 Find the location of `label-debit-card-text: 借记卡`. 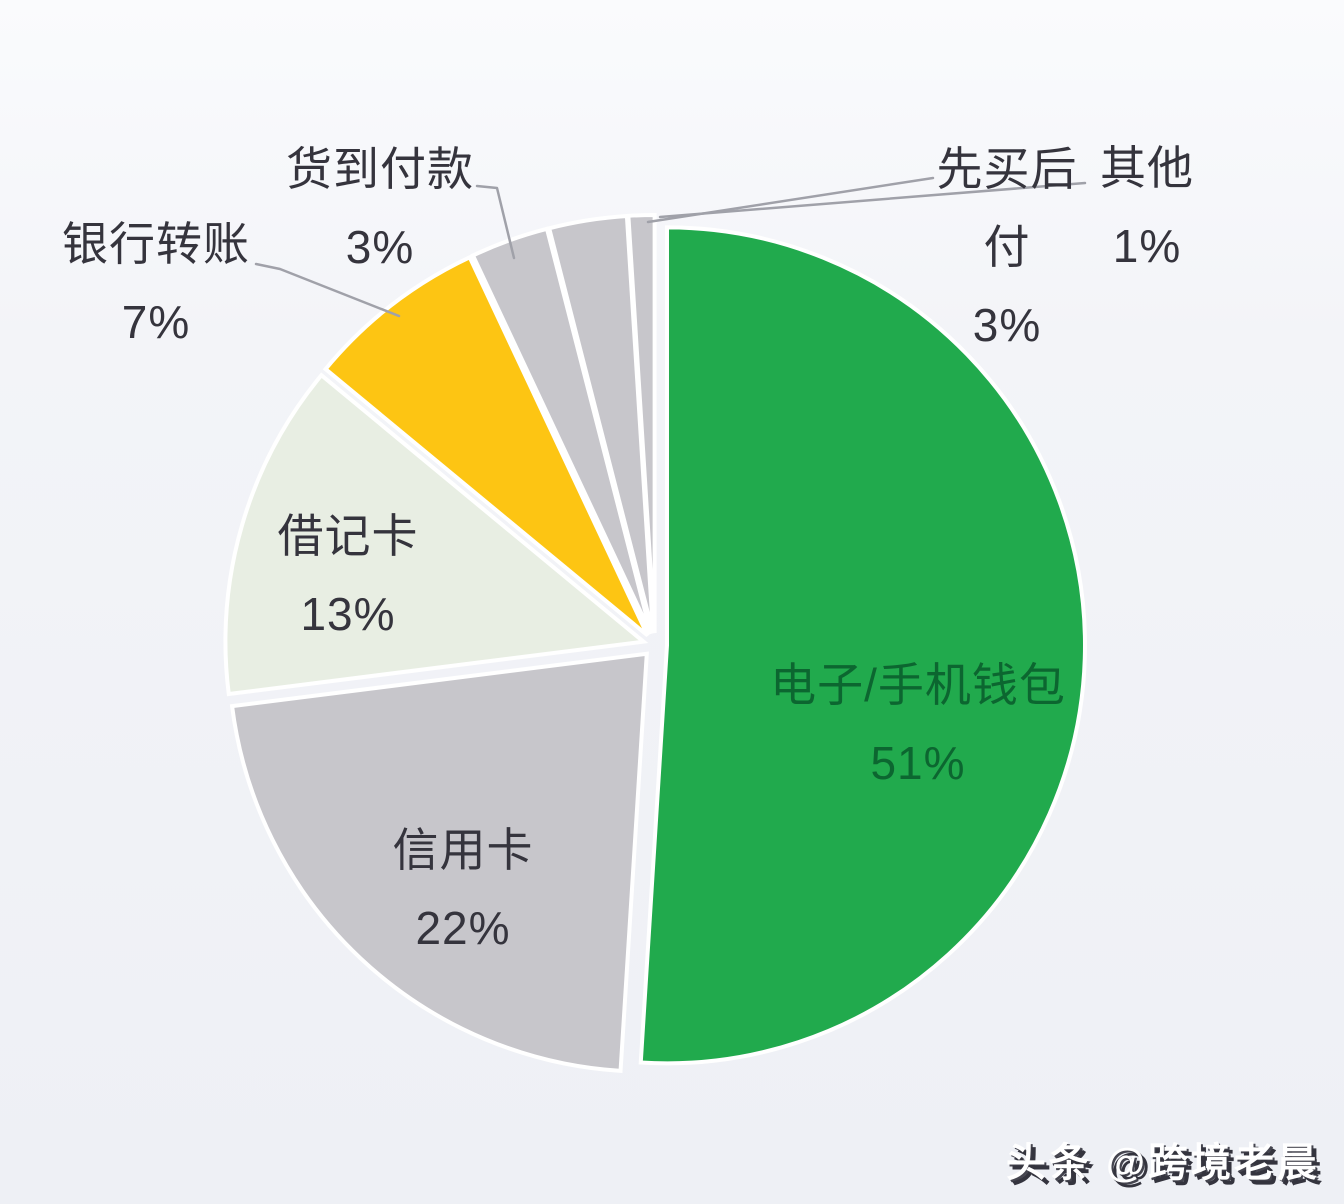

label-debit-card-text: 借记卡 is located at coordinates (348, 536).